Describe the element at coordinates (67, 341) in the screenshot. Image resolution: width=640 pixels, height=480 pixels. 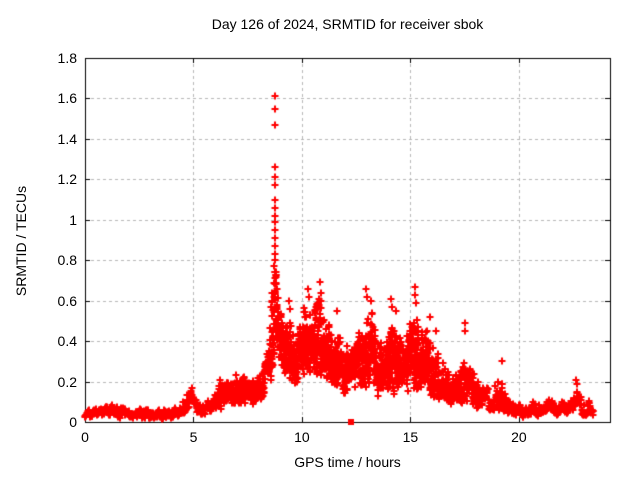
I see `y-tick-label: 0.4` at that location.